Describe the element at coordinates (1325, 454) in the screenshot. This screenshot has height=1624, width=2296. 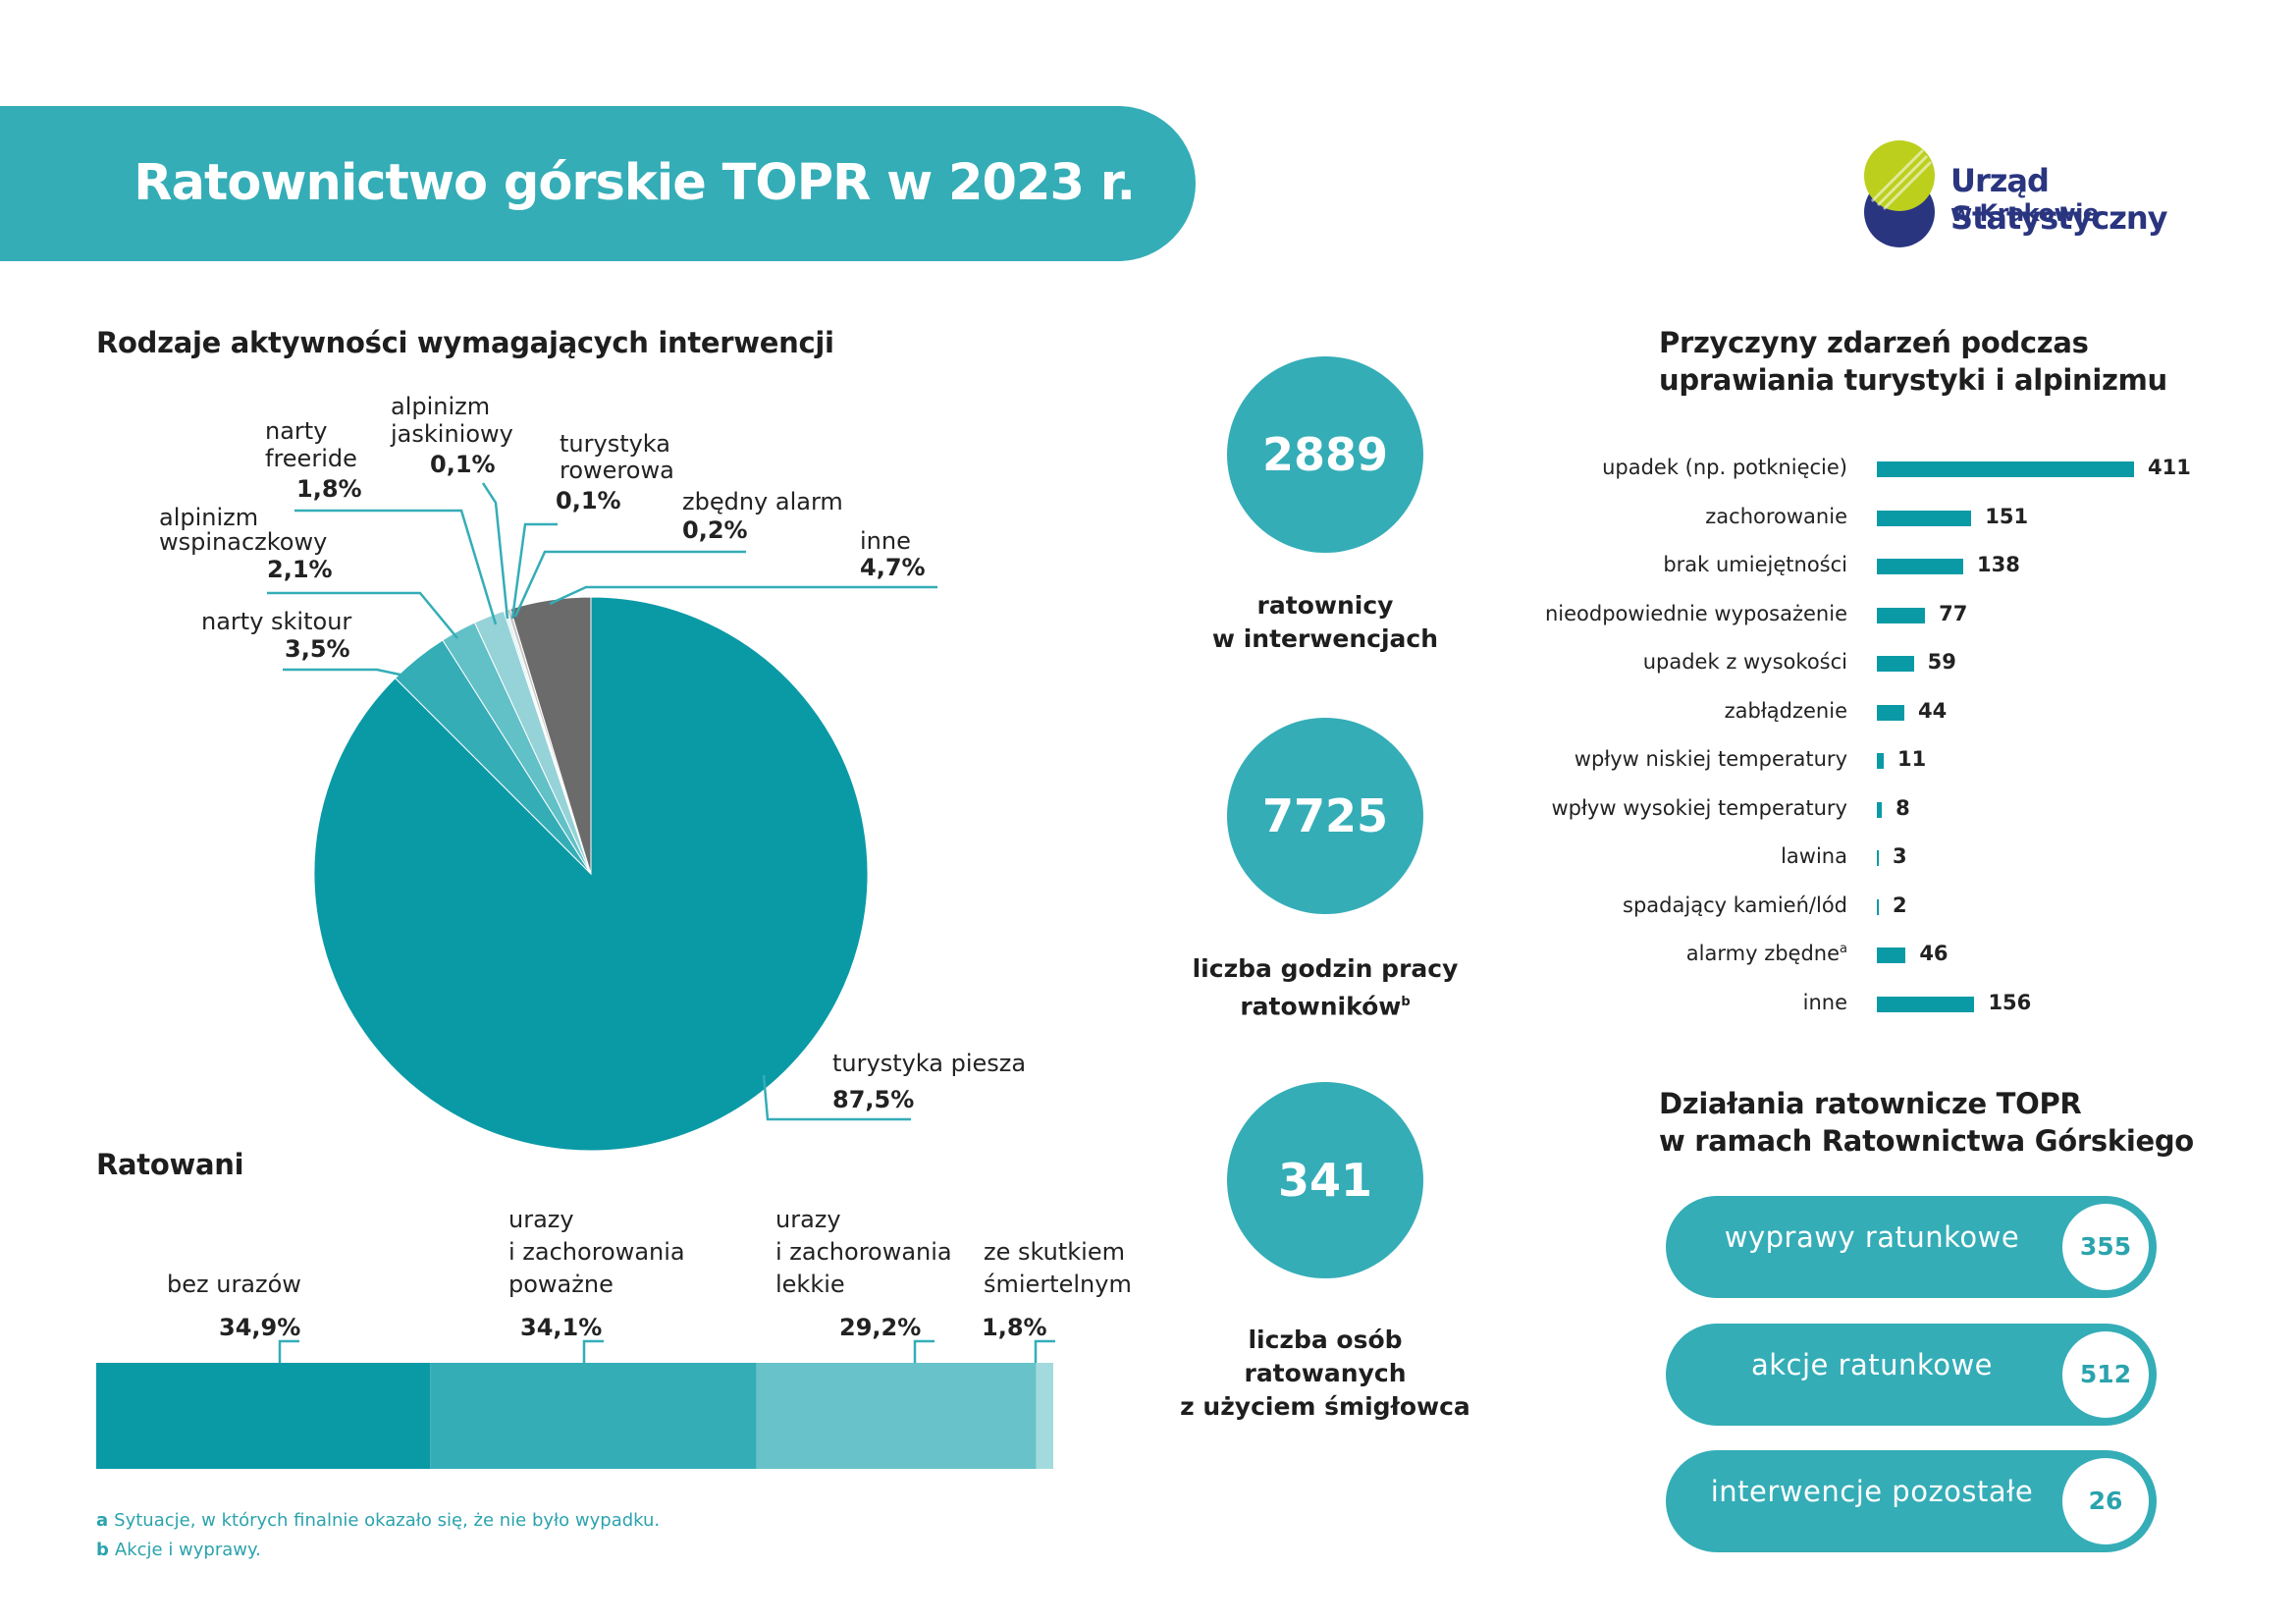
I see `kpi-circle-rescuers: 2889` at that location.